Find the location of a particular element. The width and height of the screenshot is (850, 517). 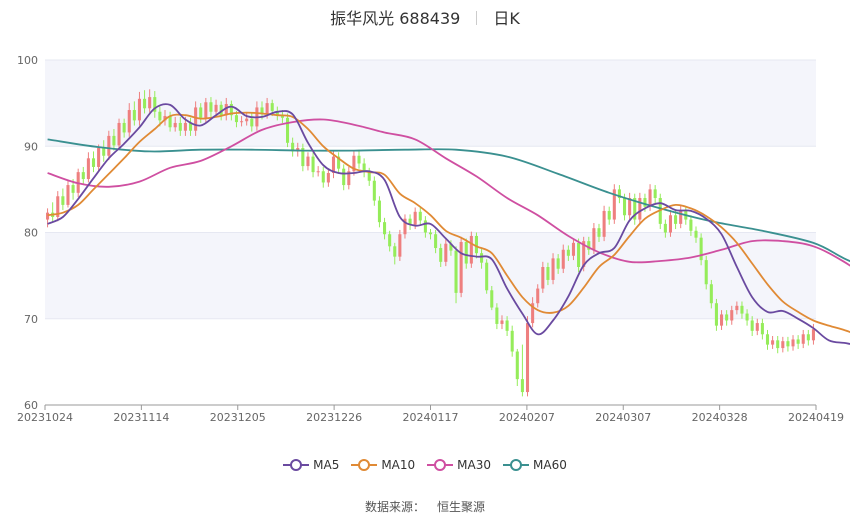

legend-item-ma30: MA30 is located at coordinates (459, 465).